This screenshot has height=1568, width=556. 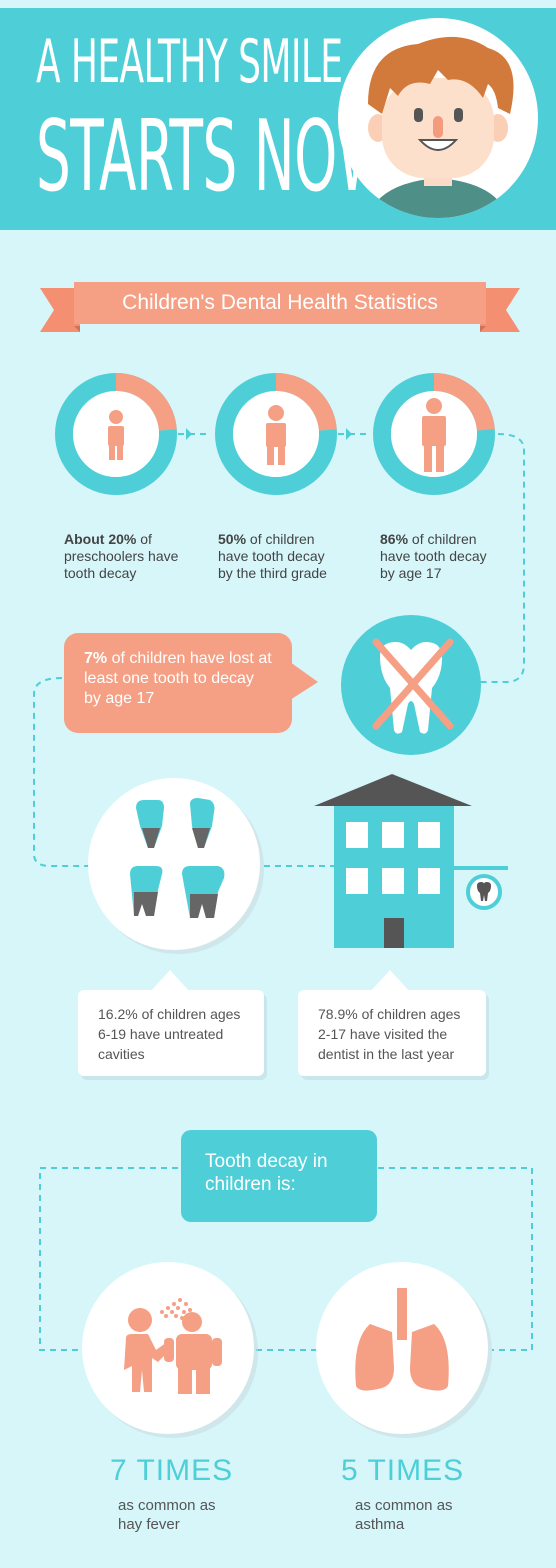 What do you see at coordinates (404, 1350) in the screenshot?
I see `lungs-asthma-icon` at bounding box center [404, 1350].